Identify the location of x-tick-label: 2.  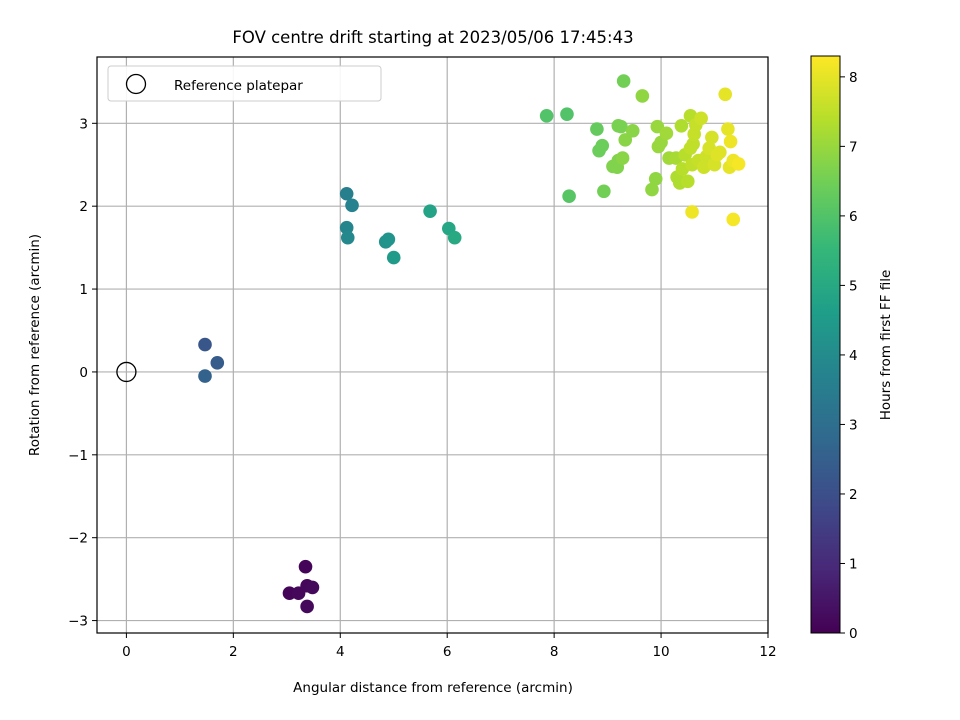
(233, 652).